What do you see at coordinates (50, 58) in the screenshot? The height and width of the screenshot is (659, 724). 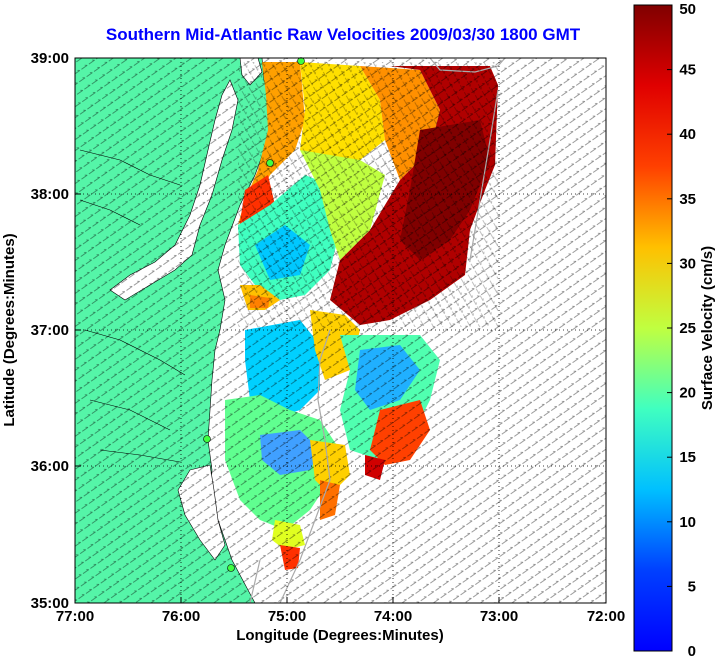 I see `y-tick-label: 39:00` at bounding box center [50, 58].